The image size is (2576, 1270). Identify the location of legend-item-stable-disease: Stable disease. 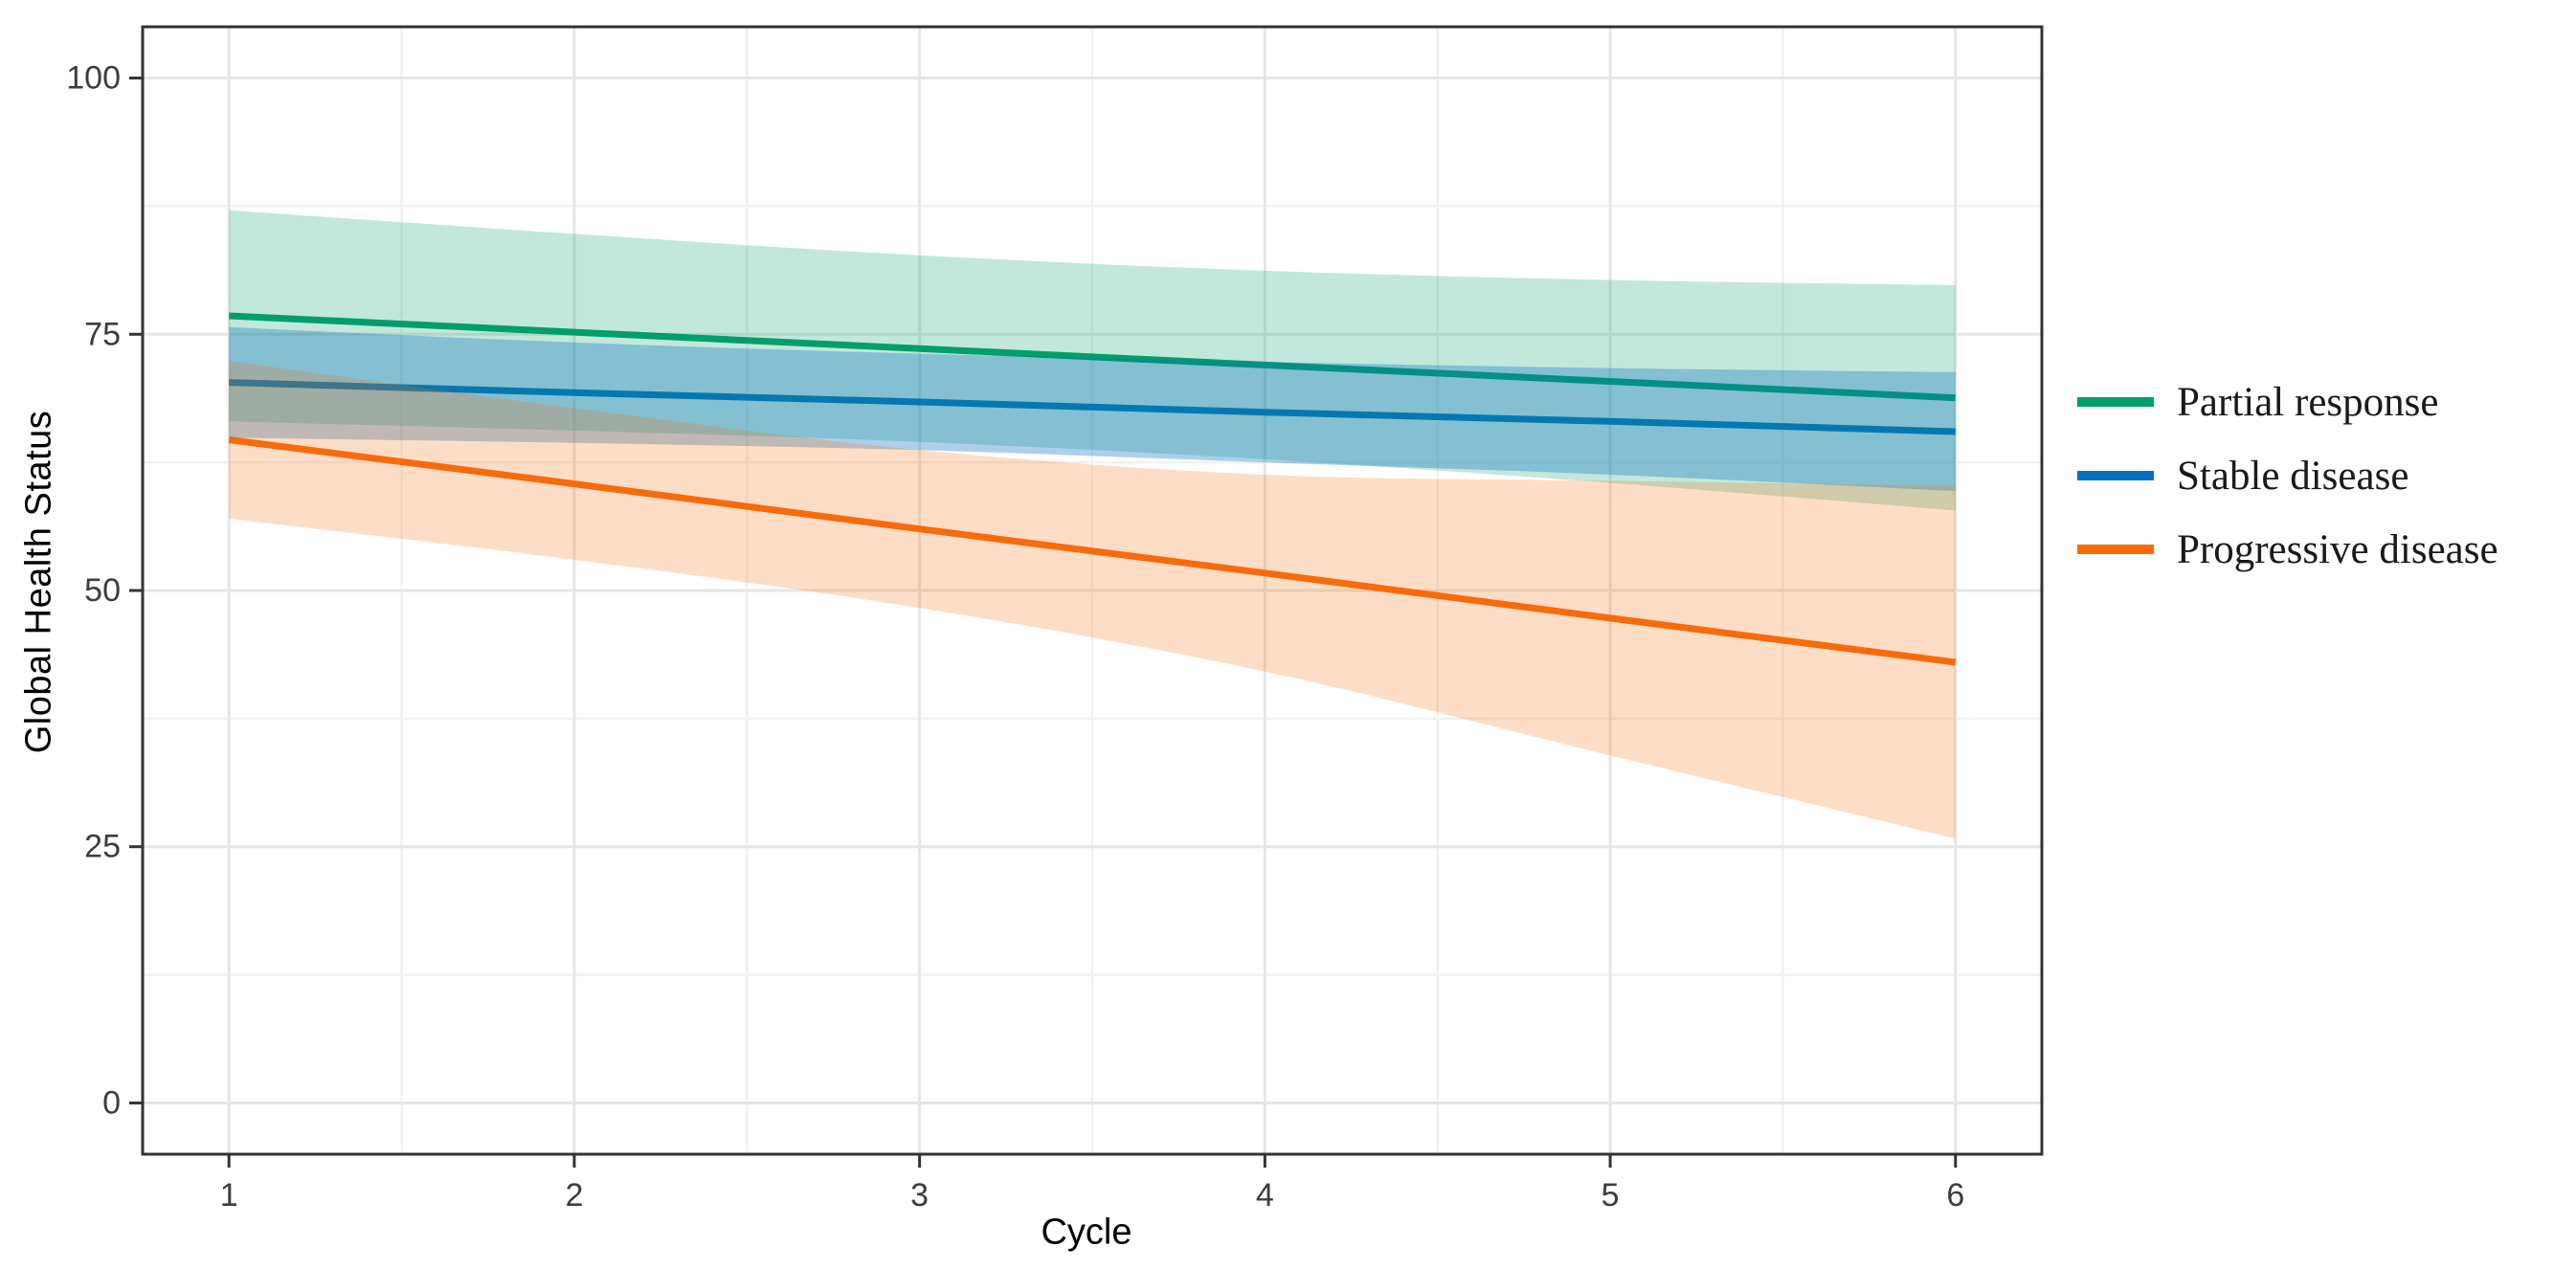
(2287, 476).